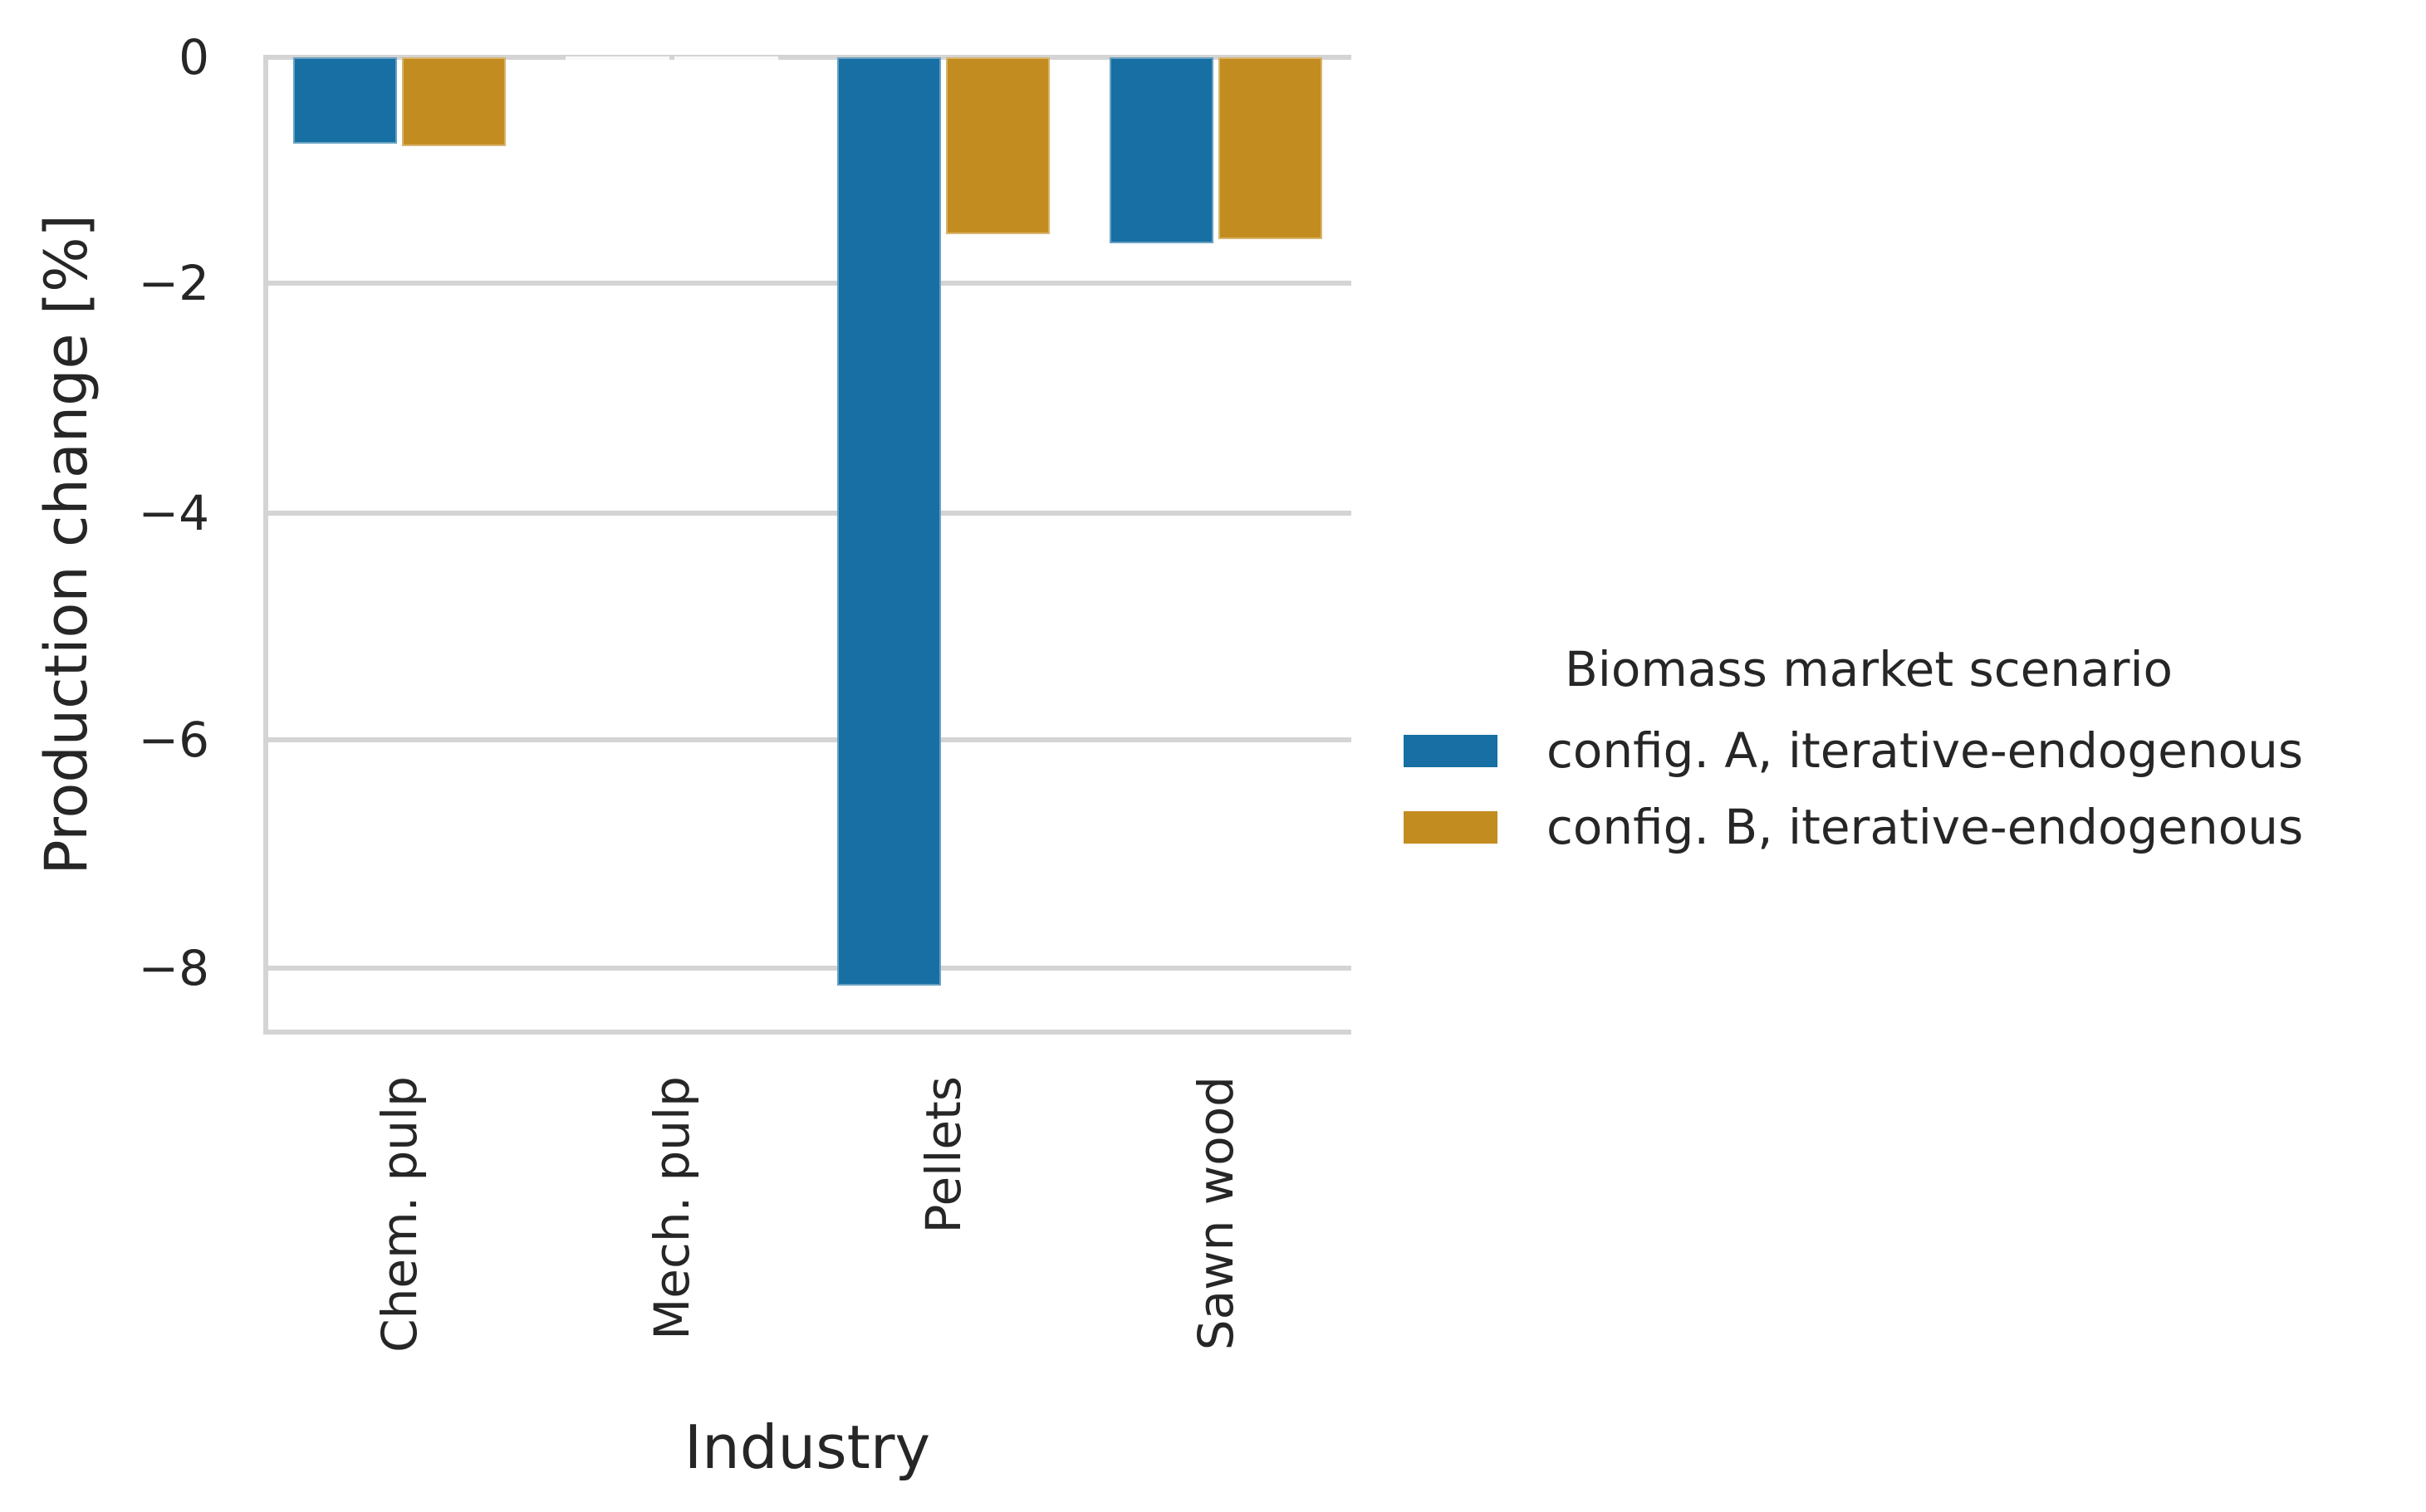 The width and height of the screenshot is (2426, 1512). Describe the element at coordinates (671, 1208) in the screenshot. I see `x-tick-label-mech-pulp: Mech. pulp` at that location.